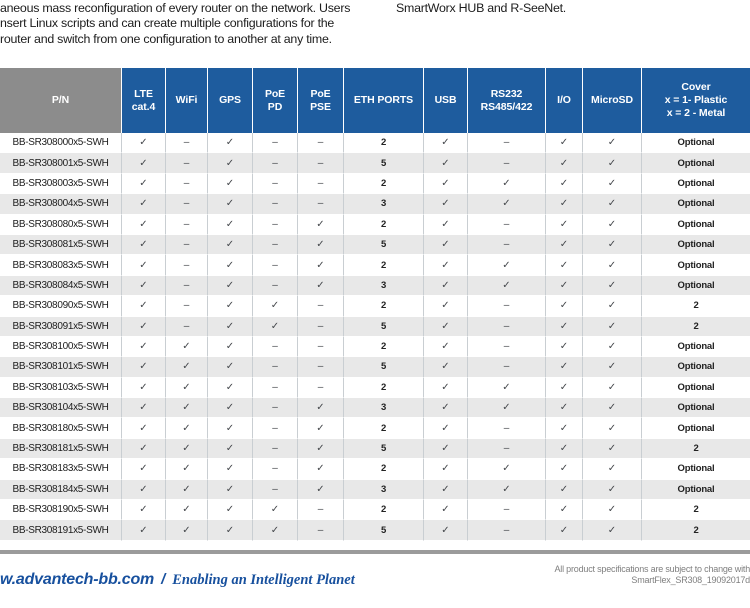  Describe the element at coordinates (375, 530) in the screenshot. I see `table-row: BB-SR308191x5-SWH ✓ ✓ ✓ ✓ –5 ✓ – ✓ ✓ 2` at that location.